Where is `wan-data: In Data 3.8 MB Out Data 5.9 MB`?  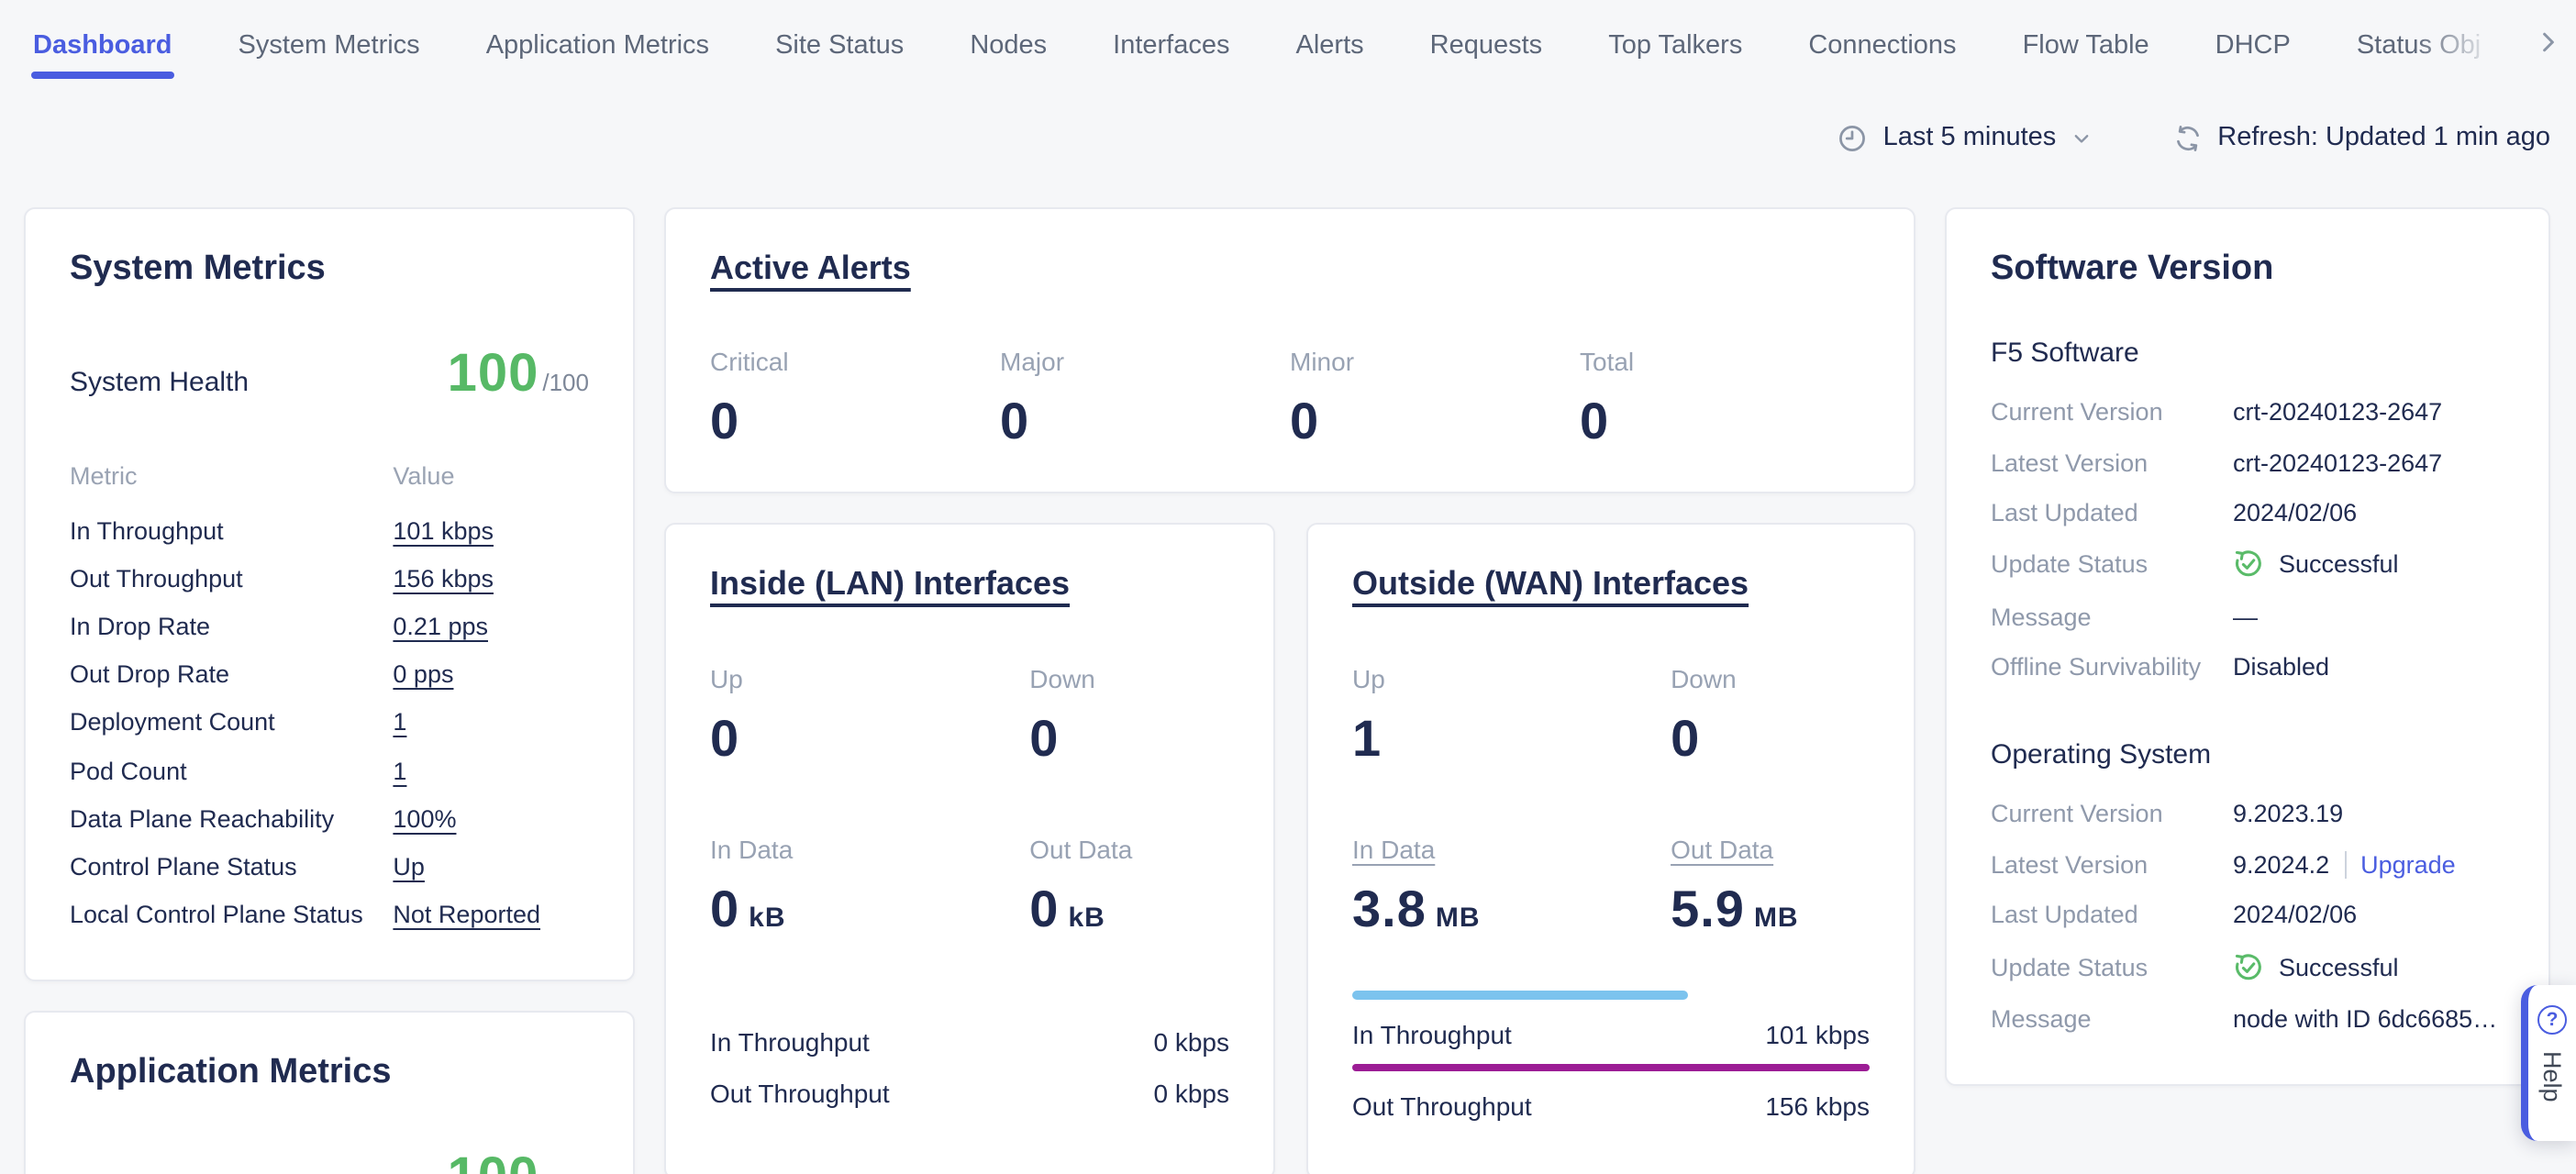
wan-data: In Data 3.8 MB Out Data 5.9 MB is located at coordinates (1611, 887).